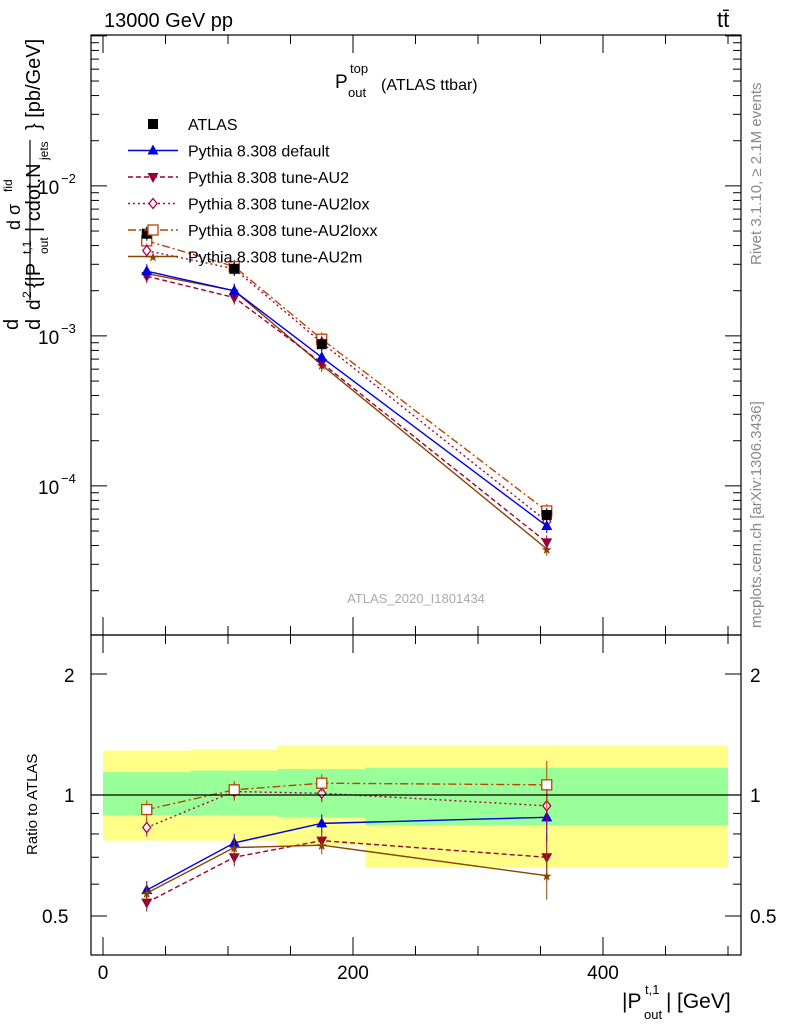 The image size is (786, 1024). I want to click on svg-text: −4, so click(68, 478).